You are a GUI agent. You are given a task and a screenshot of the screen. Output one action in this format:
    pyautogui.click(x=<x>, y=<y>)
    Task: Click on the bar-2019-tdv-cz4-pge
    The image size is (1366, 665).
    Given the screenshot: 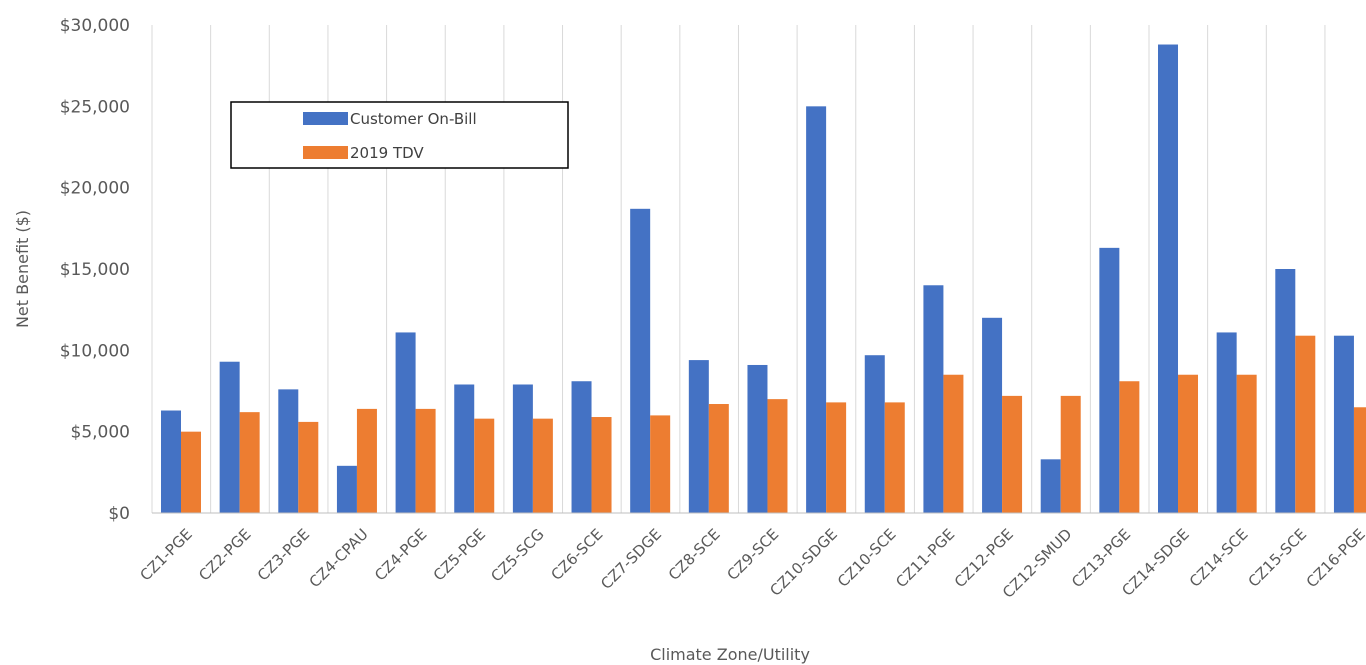 What is the action you would take?
    pyautogui.click(x=425, y=460)
    